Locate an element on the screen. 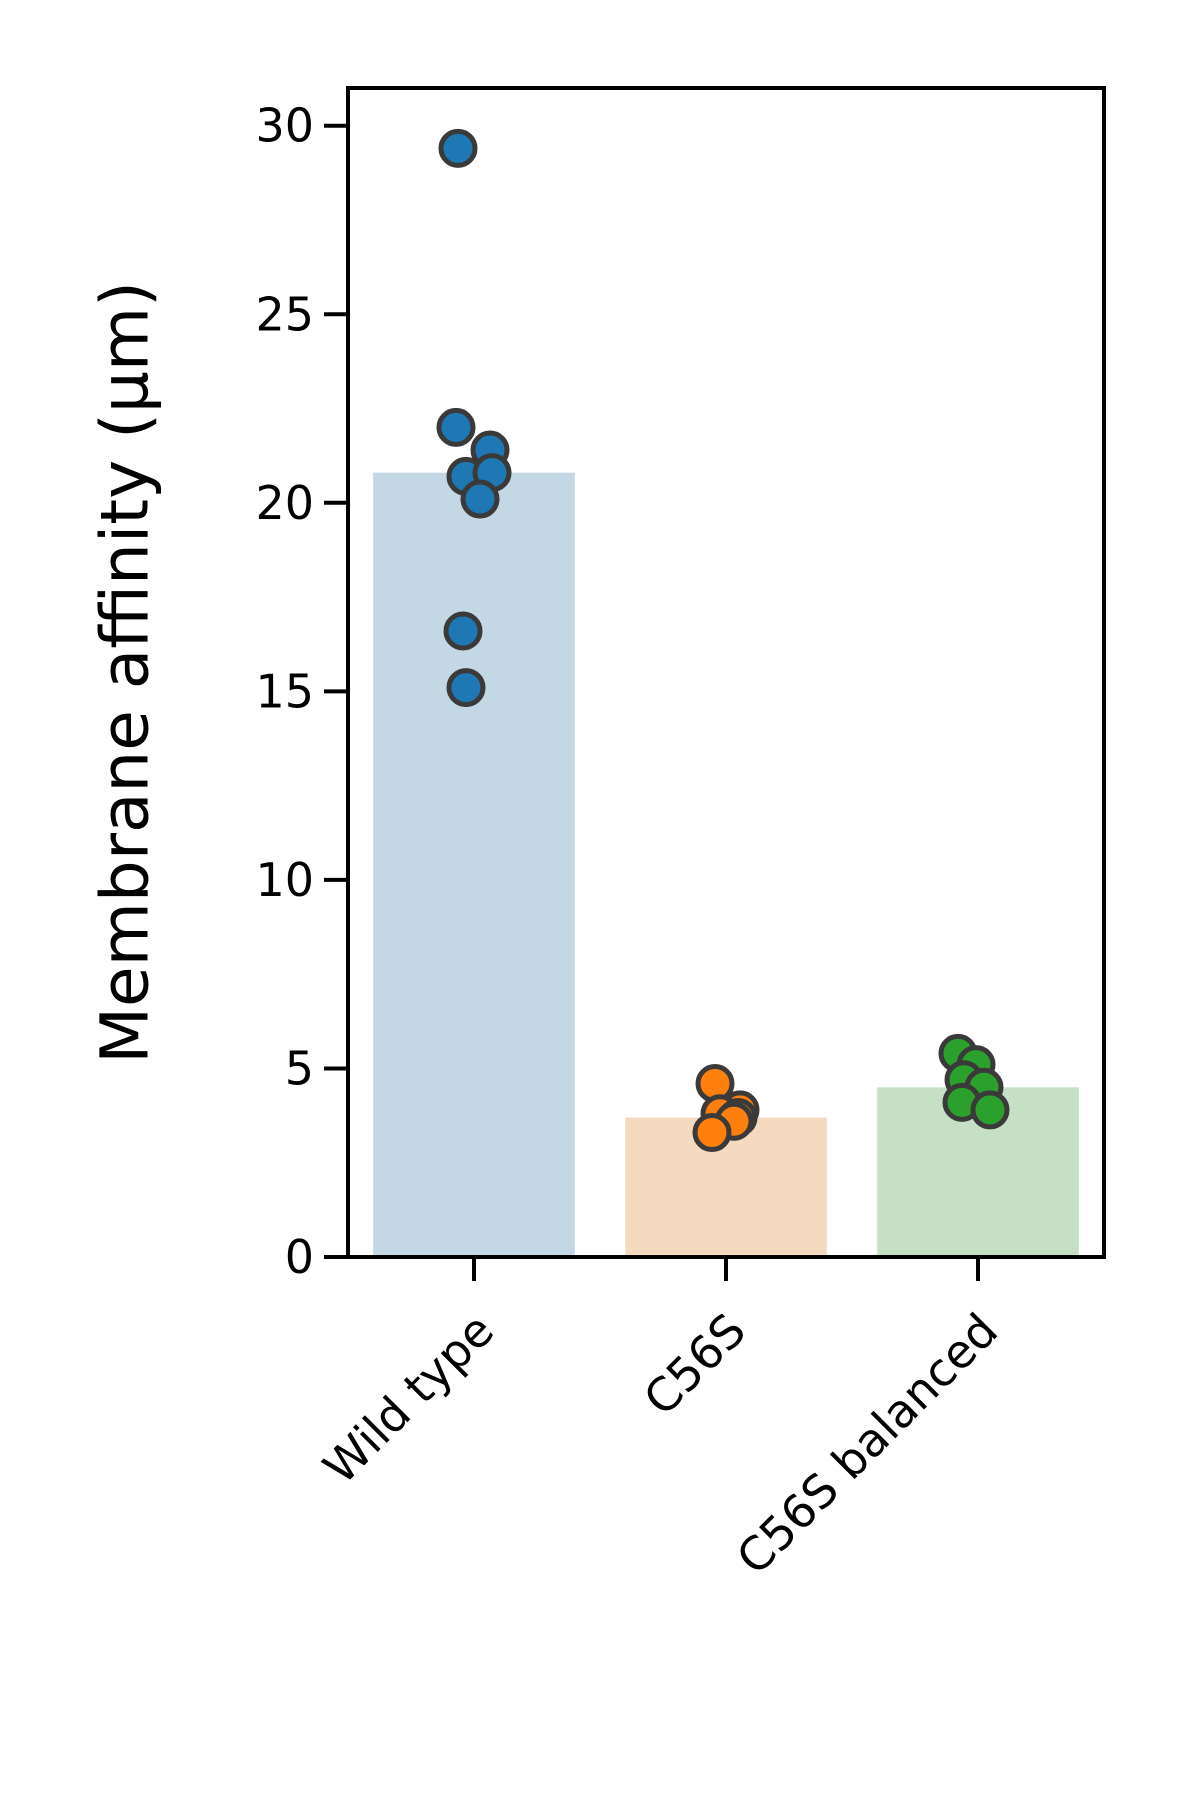 The image size is (1200, 1800). y-axis-label: Membrane affinity (µm) is located at coordinates (125, 672).